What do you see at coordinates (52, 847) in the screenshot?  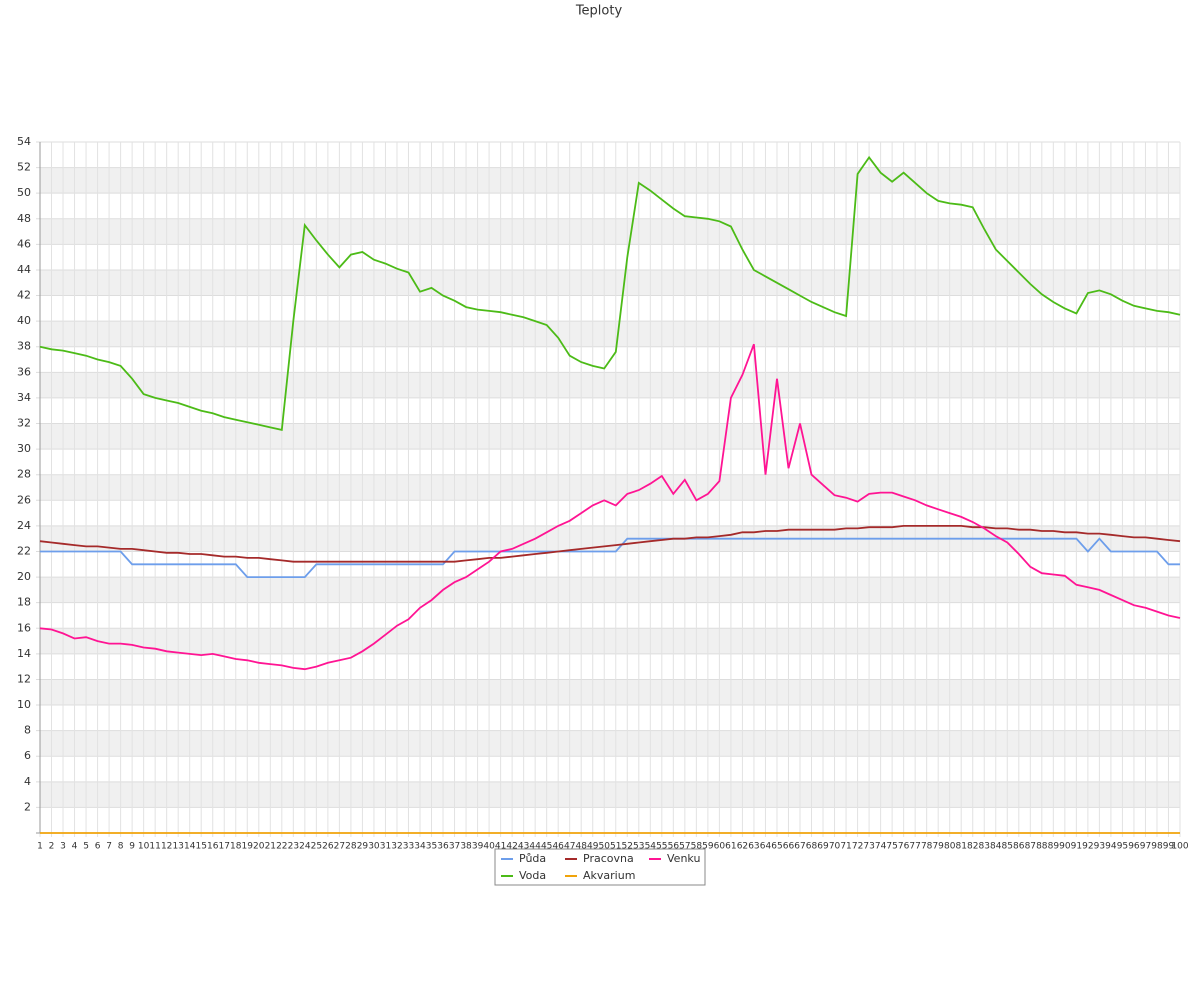 I see `x-tick-label: 2` at bounding box center [52, 847].